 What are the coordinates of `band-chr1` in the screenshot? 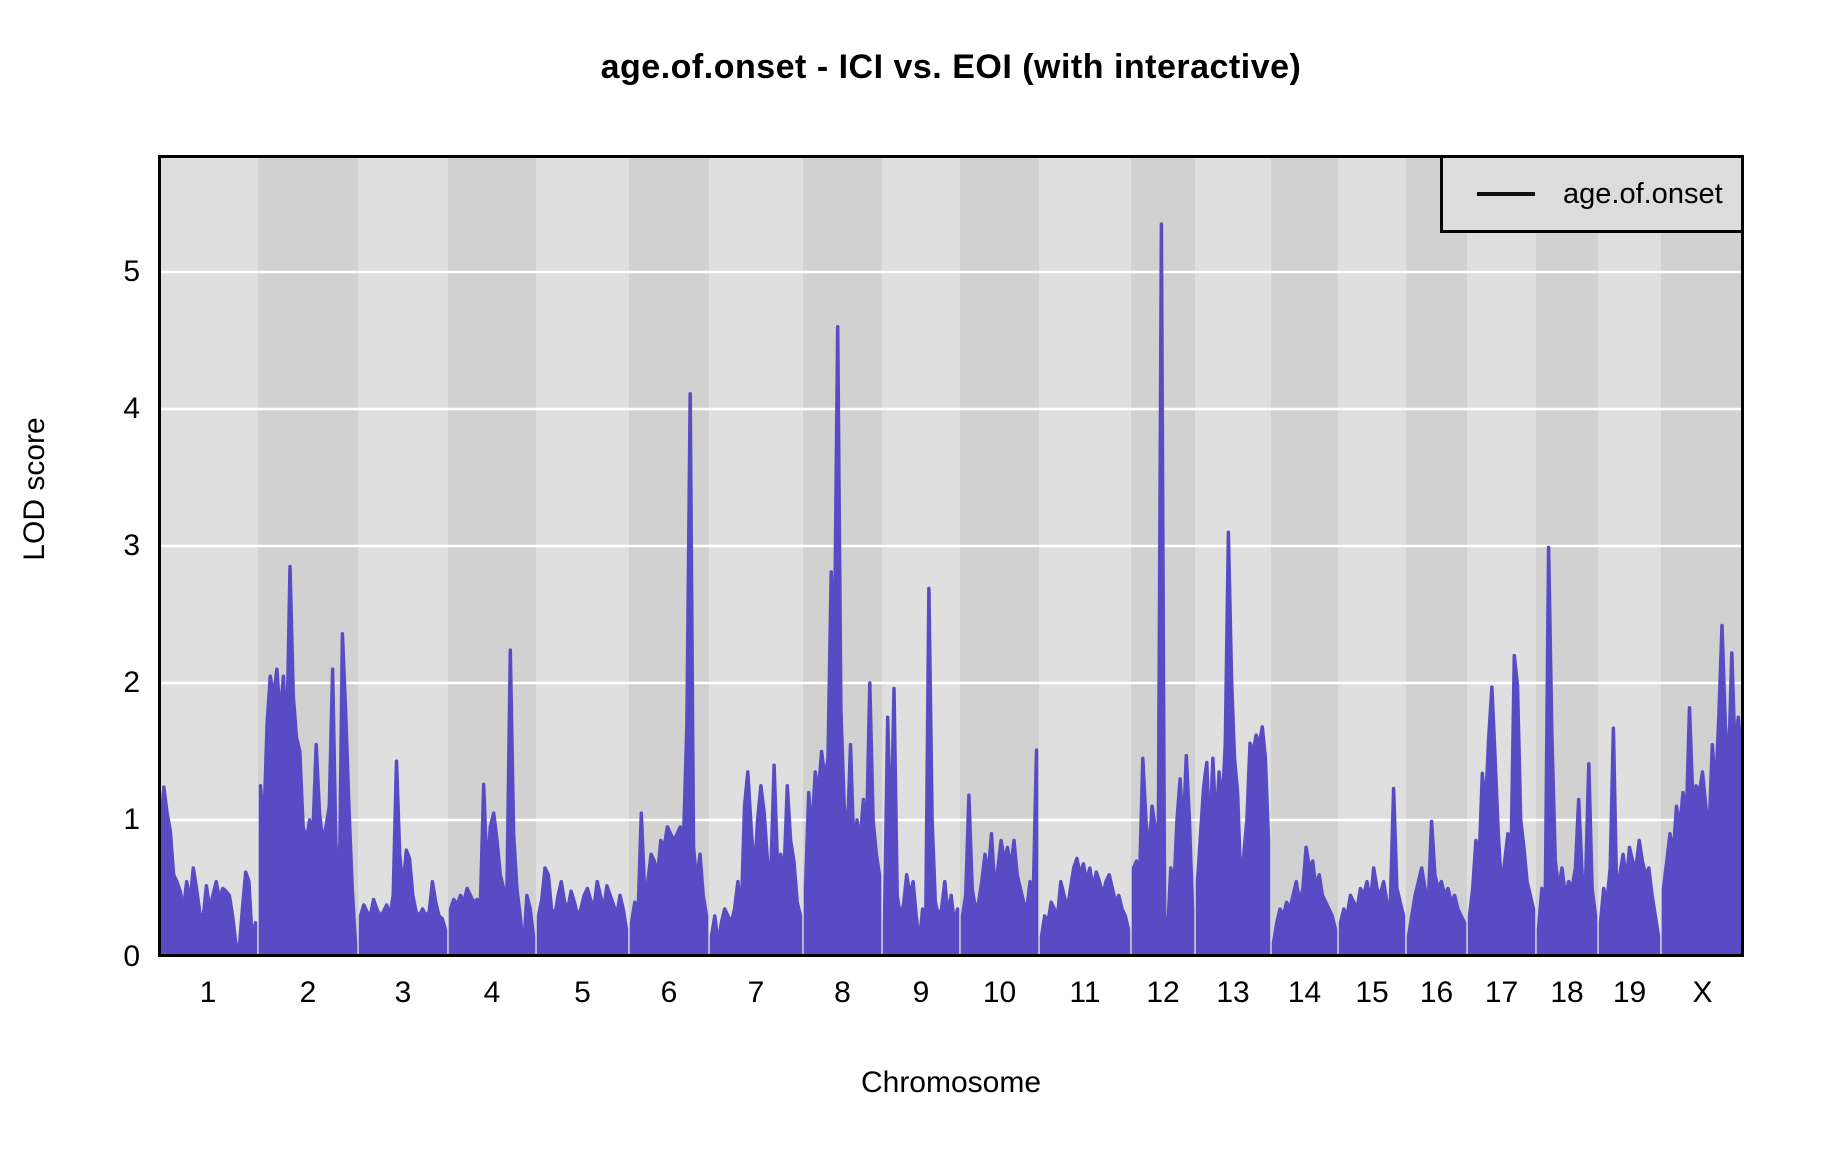 It's located at (208, 556).